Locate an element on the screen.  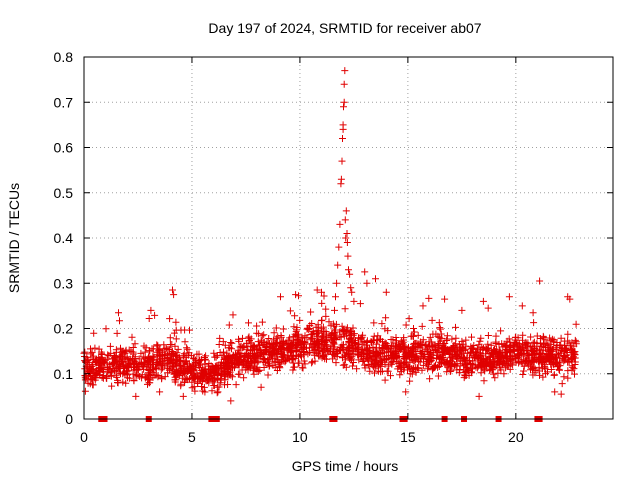
y-axis-label: SRMTID / TECUs is located at coordinates (14, 238).